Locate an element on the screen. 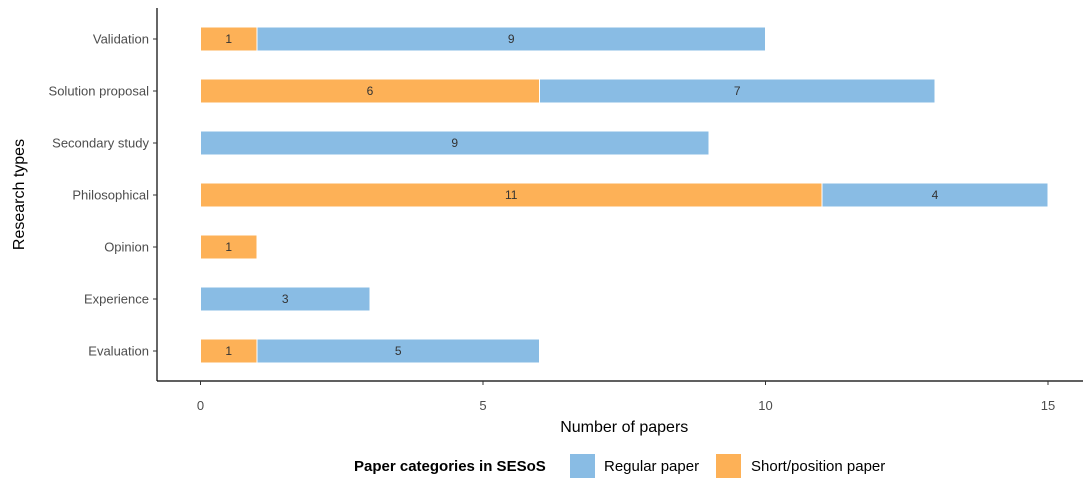 The image size is (1083, 481). bar-value-label: 11 is located at coordinates (511, 195).